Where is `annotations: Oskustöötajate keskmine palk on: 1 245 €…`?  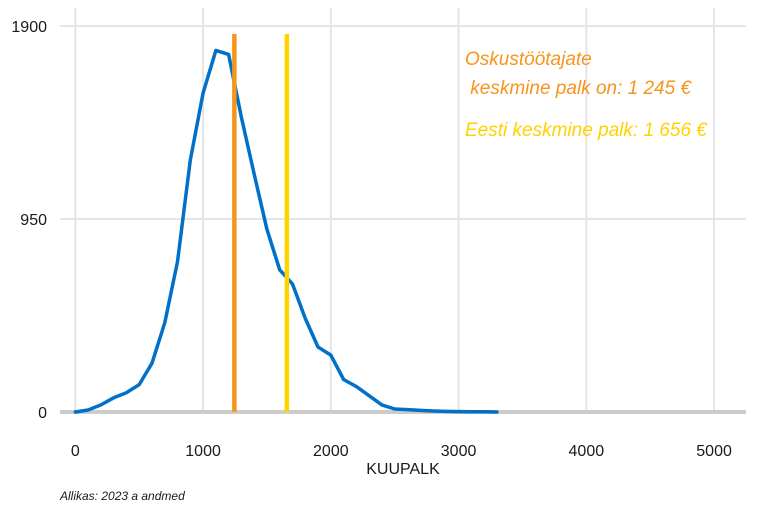 annotations: Oskustöötajate keskmine palk on: 1 245 €… is located at coordinates (586, 95).